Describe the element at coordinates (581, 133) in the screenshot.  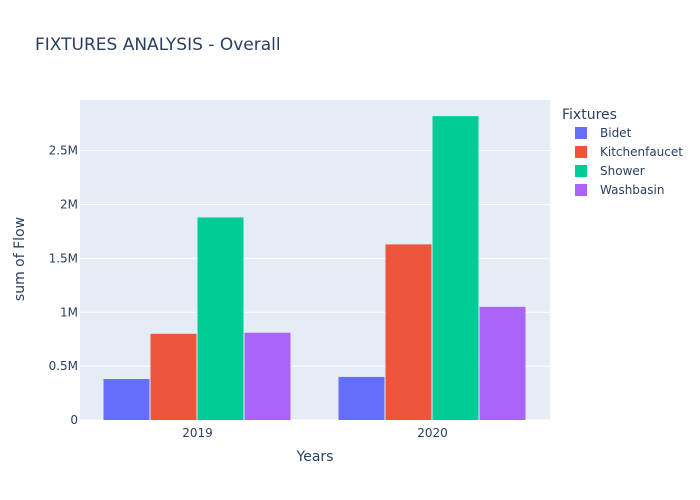
I see `legend-swatch-bidet` at that location.